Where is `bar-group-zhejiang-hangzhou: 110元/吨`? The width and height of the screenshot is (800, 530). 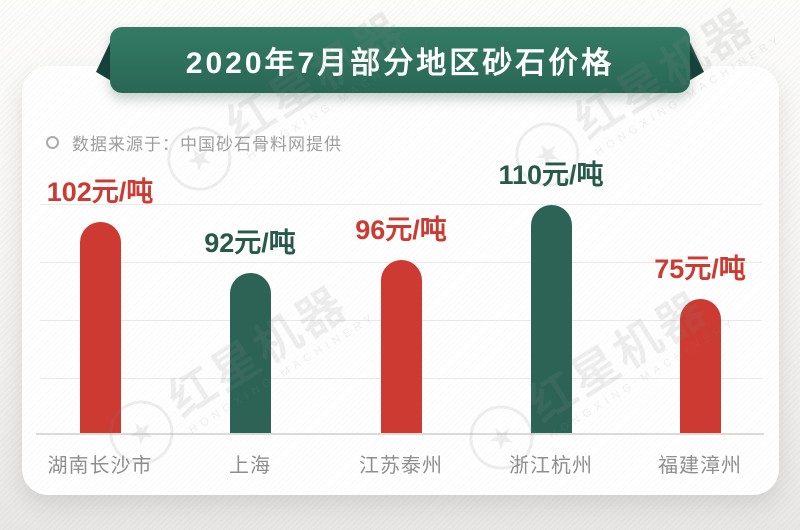 bar-group-zhejiang-hangzhou: 110元/吨 is located at coordinates (551, 293).